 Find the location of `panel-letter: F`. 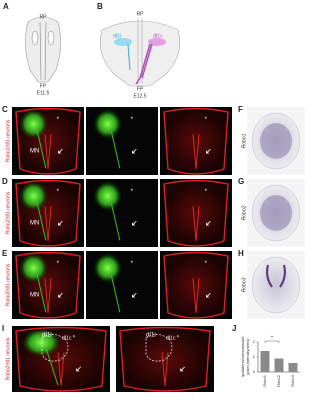

panel-letter: F is located at coordinates (240, 109).